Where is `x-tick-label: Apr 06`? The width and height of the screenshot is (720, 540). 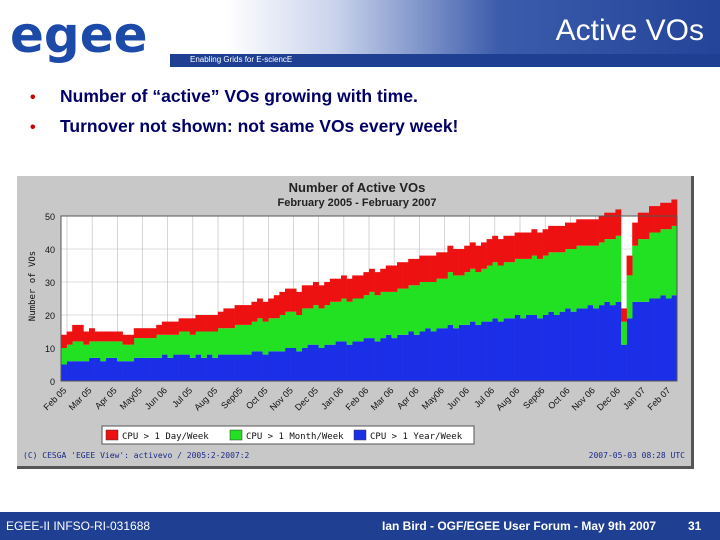 x-tick-label: Apr 06 is located at coordinates (408, 398).